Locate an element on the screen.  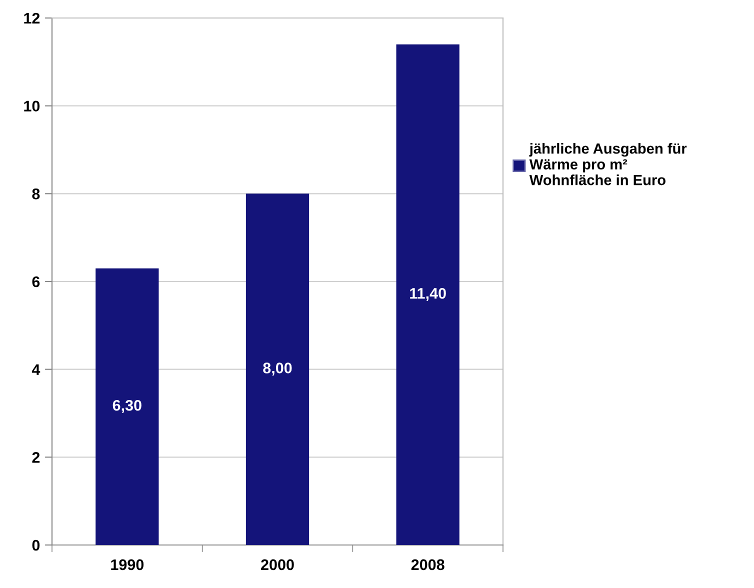
data-label: 8,00 is located at coordinates (277, 369).